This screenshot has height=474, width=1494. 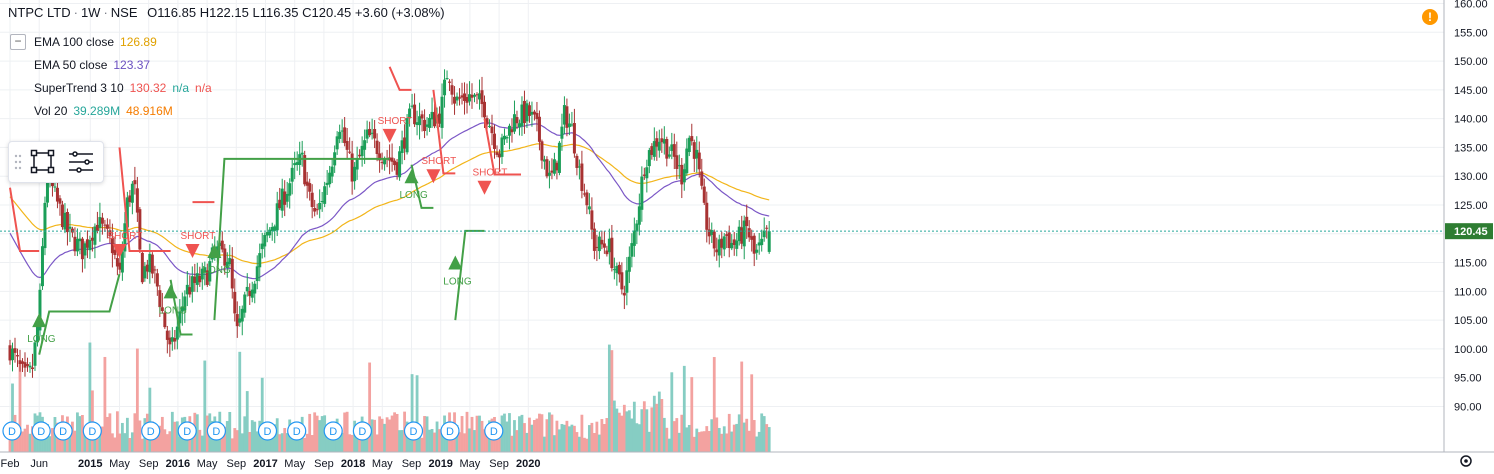 What do you see at coordinates (124, 12) in the screenshot?
I see `exchange-label: NSE` at bounding box center [124, 12].